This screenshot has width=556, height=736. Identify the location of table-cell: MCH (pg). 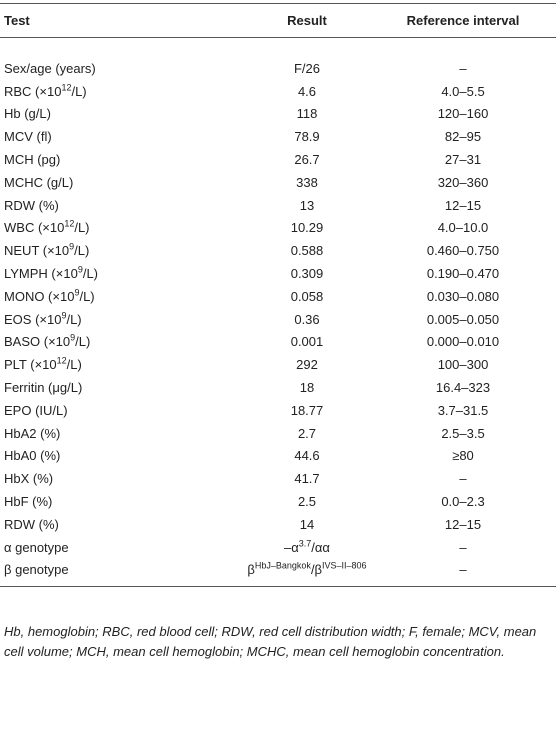
(32, 160).